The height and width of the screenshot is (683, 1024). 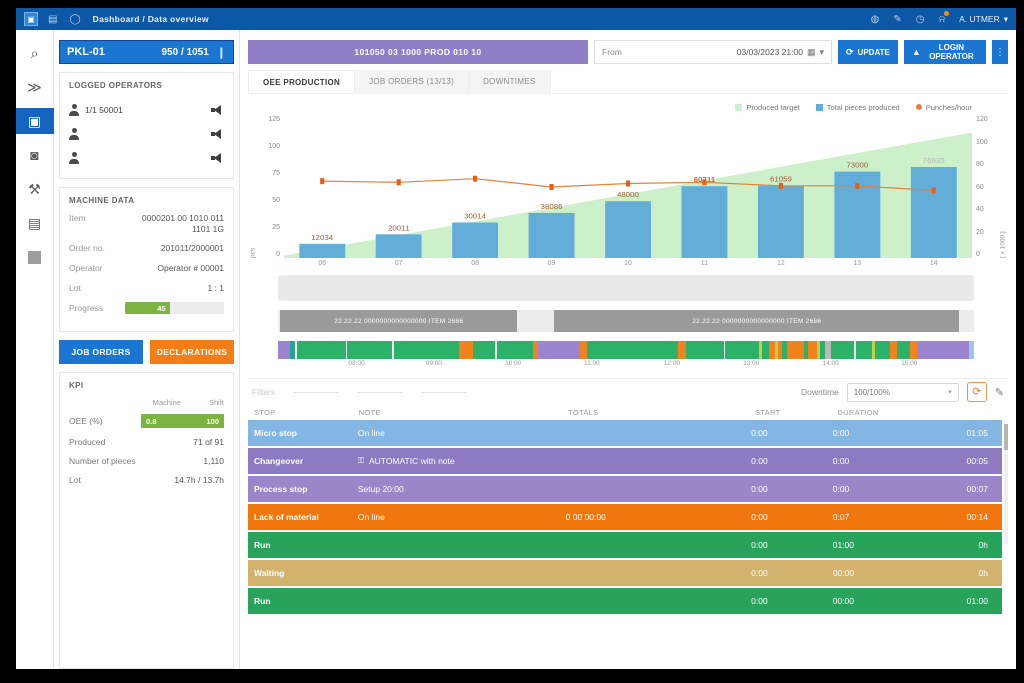 What do you see at coordinates (31, 19) in the screenshot?
I see `app-logo-icon: ▣` at bounding box center [31, 19].